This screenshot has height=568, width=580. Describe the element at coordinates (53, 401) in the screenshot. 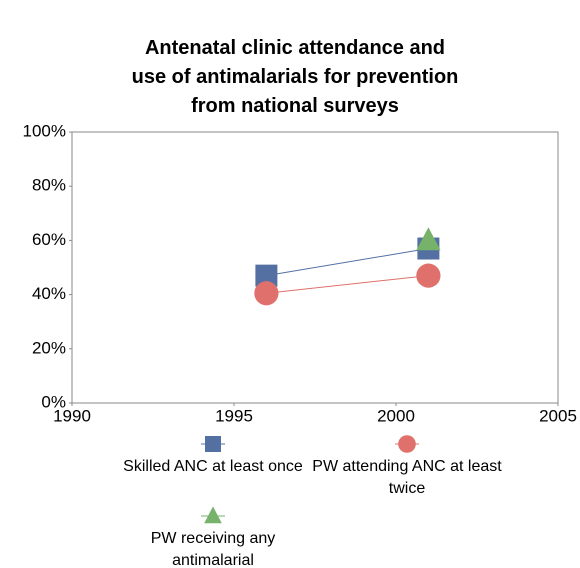

I see `y-tick-label: 0%` at that location.